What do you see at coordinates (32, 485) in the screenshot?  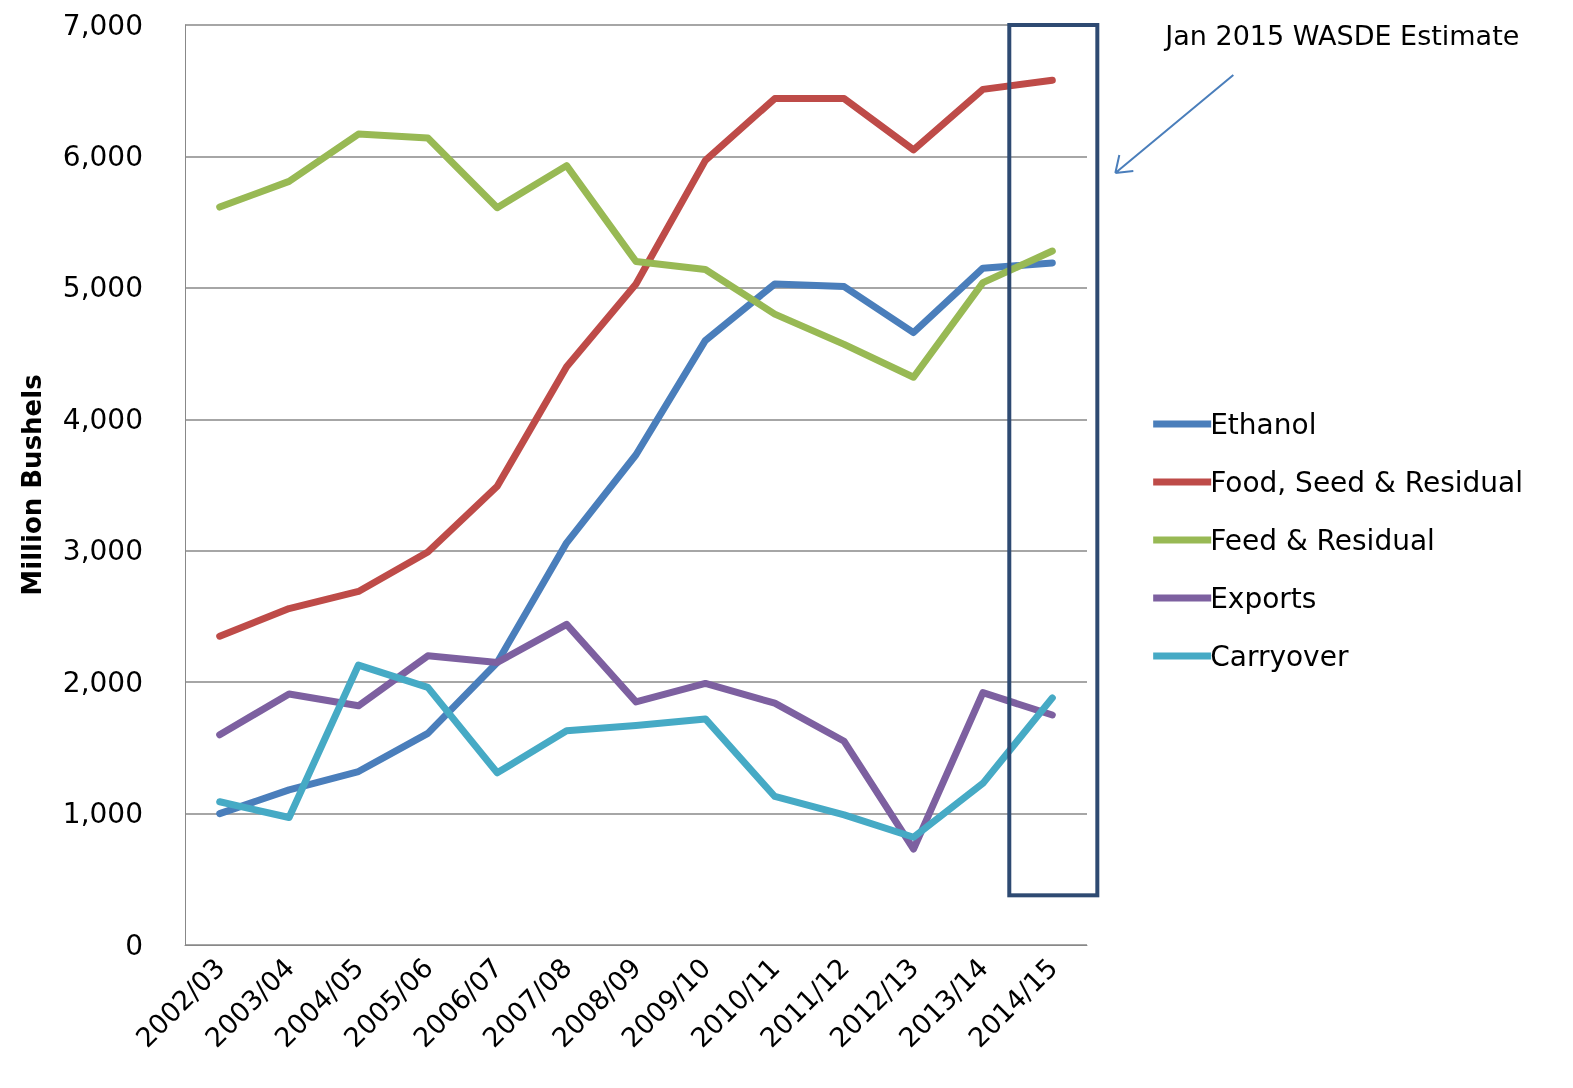 I see `y-axis-title: Million Bushels` at bounding box center [32, 485].